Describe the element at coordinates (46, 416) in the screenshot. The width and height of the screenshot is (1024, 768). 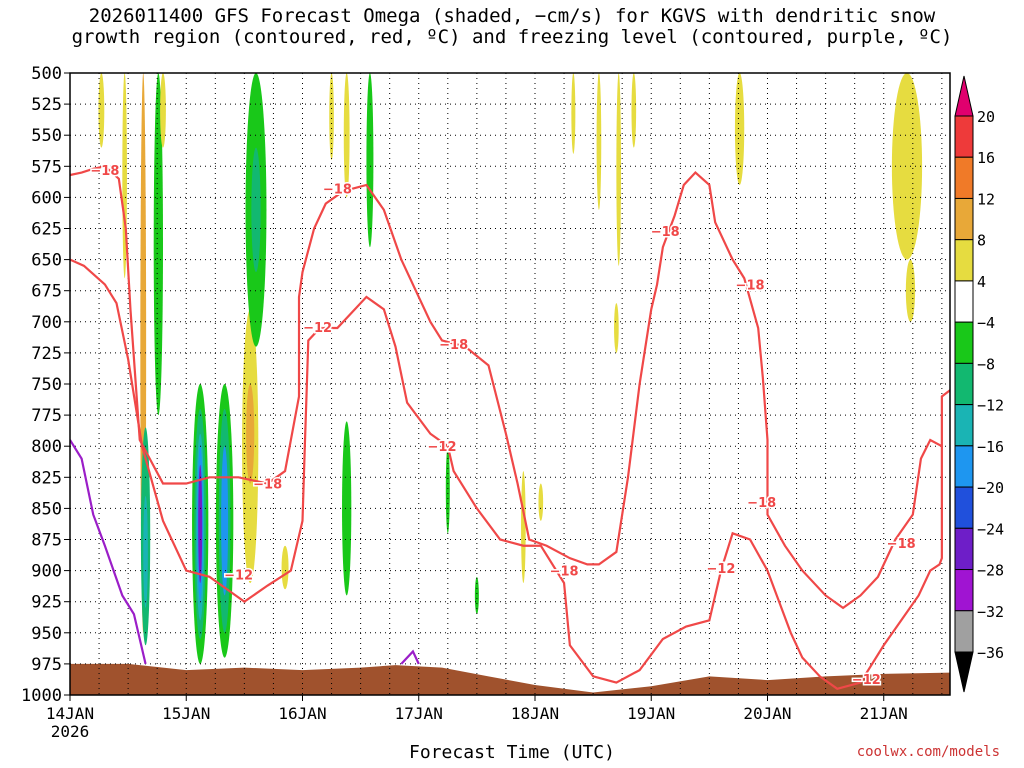
I see `y-tick-label: 775` at that location.